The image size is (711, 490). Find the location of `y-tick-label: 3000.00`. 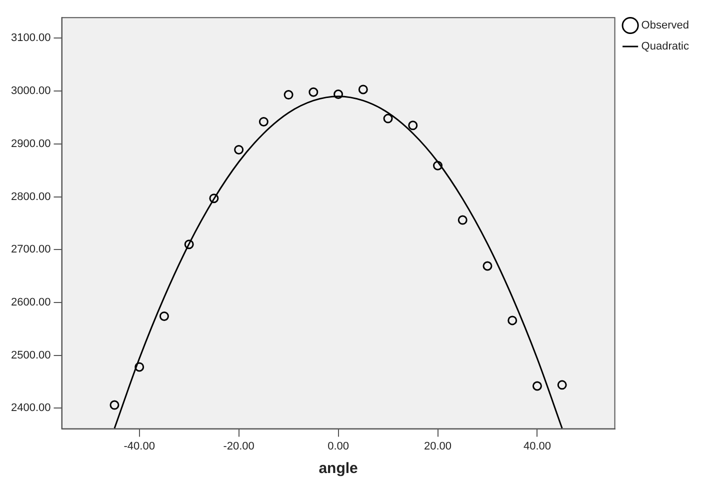

y-tick-label: 3000.00 is located at coordinates (30, 91).